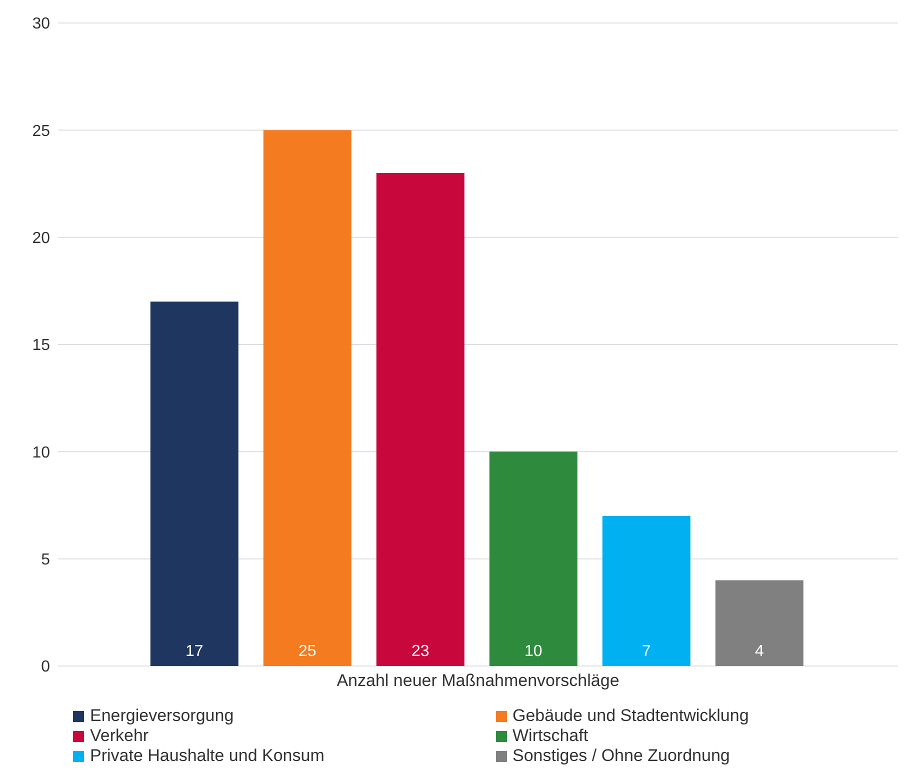  I want to click on legend-label: Sonstiges / Ohne Zuordnung, so click(621, 756).